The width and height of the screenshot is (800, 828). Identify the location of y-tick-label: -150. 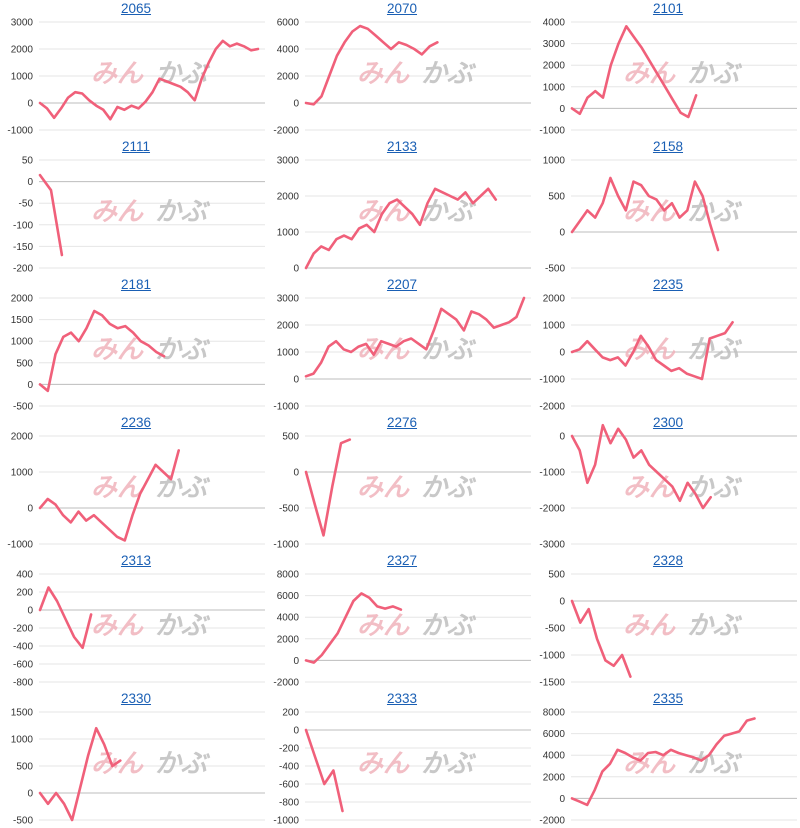
(23, 247).